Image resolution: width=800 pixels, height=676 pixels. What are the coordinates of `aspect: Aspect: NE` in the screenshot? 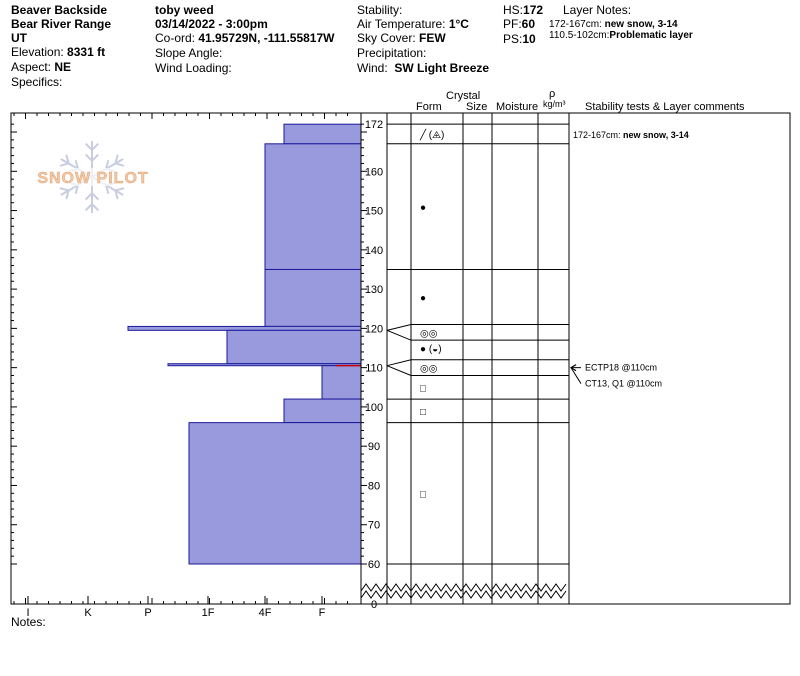 It's located at (41, 67).